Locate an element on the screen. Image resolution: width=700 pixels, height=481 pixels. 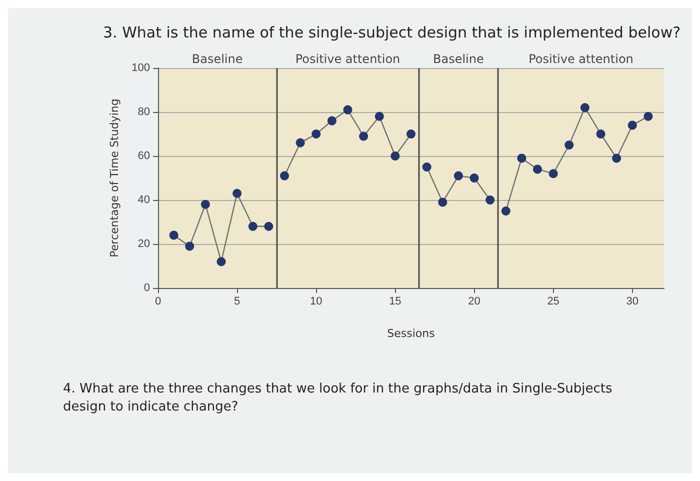
x-tick-label: 30 is located at coordinates (632, 302).